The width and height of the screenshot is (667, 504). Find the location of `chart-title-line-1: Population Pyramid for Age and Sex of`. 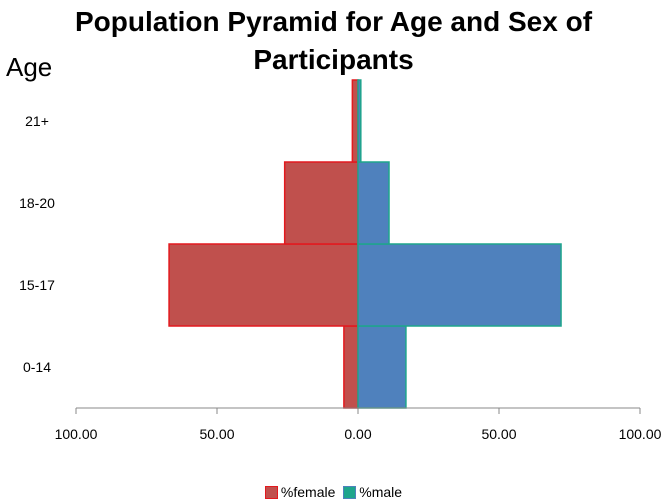

chart-title-line-1: Population Pyramid for Age and Sex of is located at coordinates (333, 21).